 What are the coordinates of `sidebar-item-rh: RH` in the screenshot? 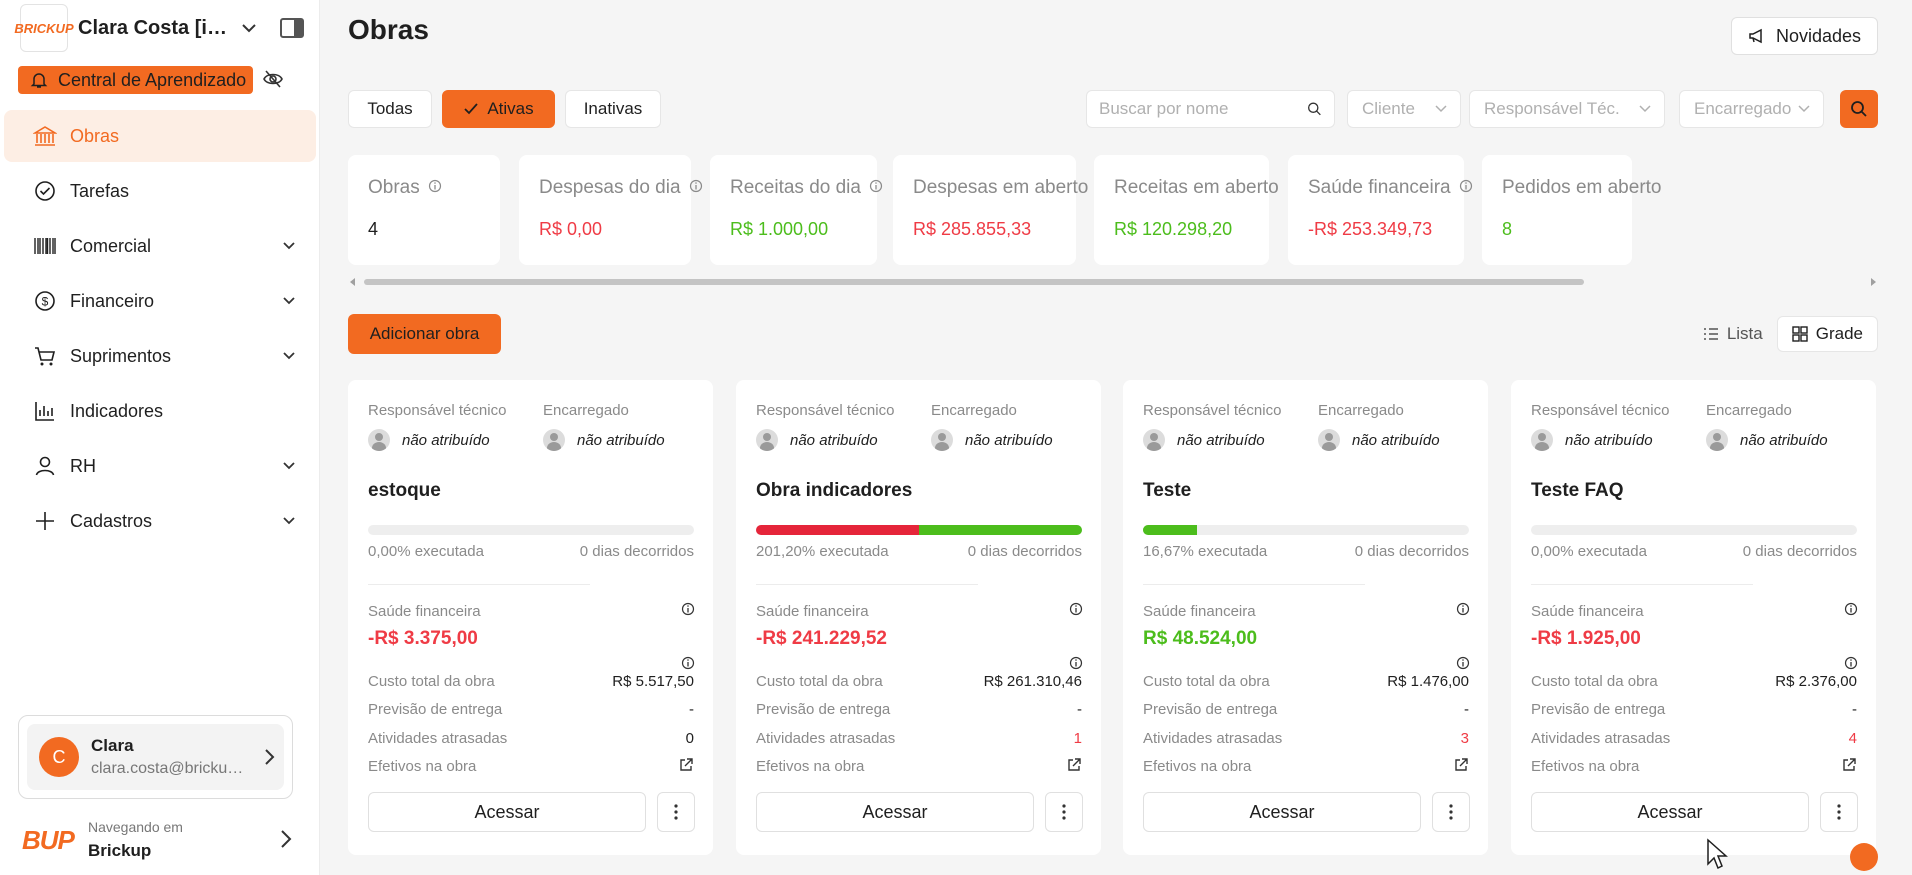 It's located at (160, 466).